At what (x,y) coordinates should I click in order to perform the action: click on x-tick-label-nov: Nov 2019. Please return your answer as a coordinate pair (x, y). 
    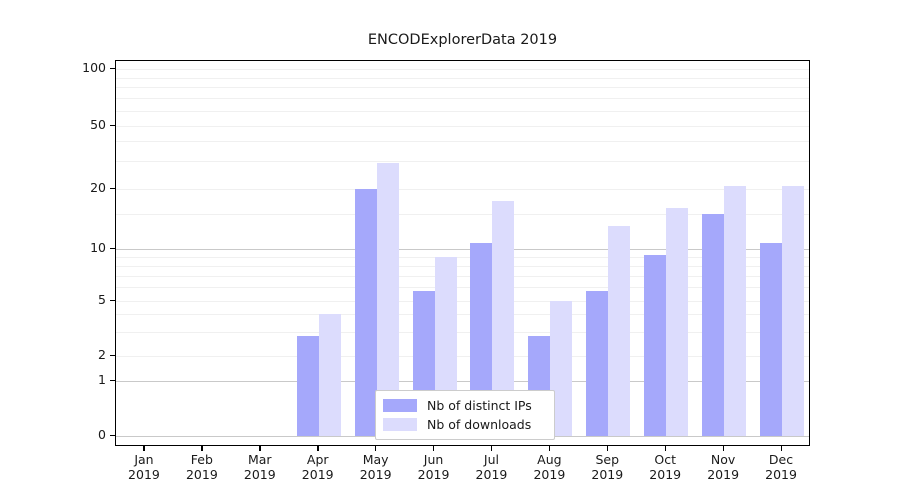
    Looking at the image, I should click on (723, 467).